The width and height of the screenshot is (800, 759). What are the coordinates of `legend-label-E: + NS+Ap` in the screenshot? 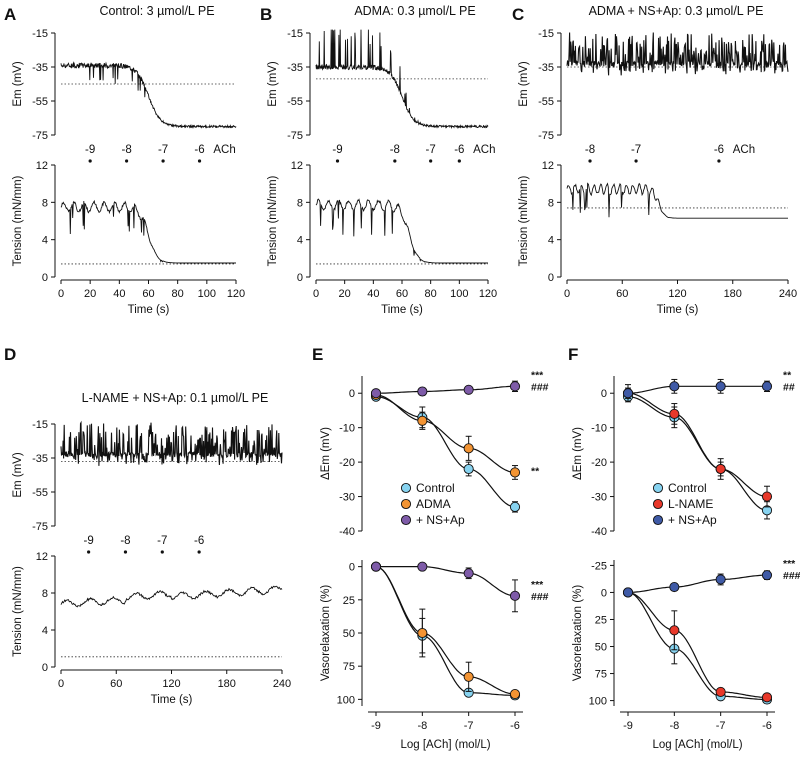 It's located at (440, 520).